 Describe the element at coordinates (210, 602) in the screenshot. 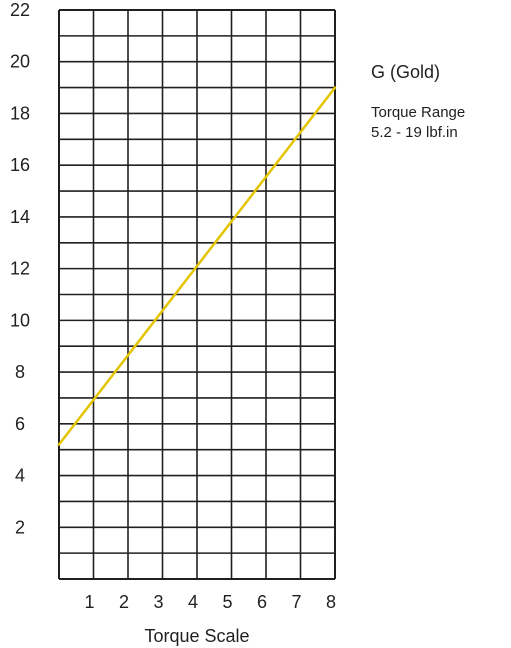

I see `x-tick-labels: 1 2 3 4 5 6 7 8` at that location.